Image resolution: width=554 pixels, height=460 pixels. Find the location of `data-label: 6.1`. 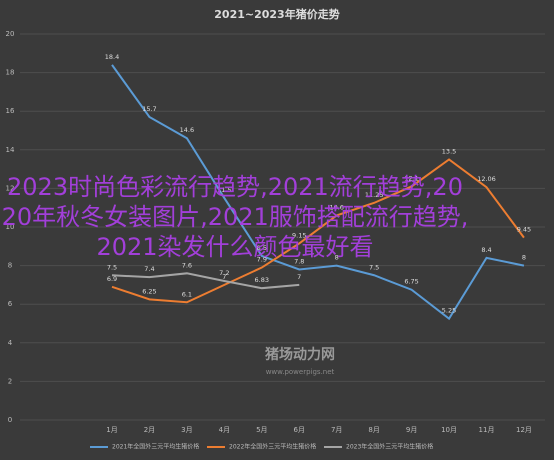

data-label: 6.1 is located at coordinates (187, 294).